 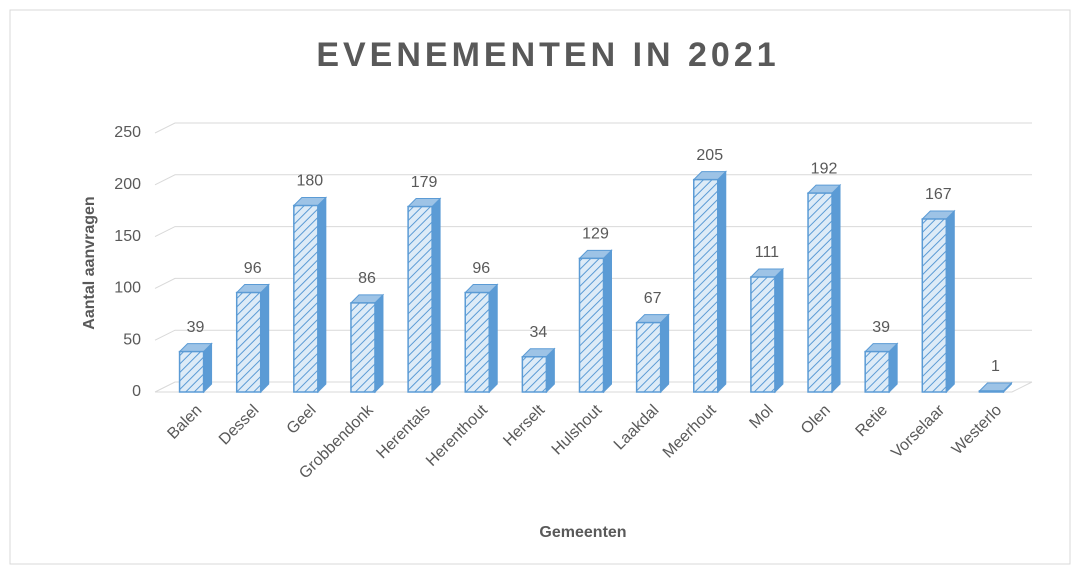 What do you see at coordinates (127, 184) in the screenshot?
I see `y-tick-label: 200` at bounding box center [127, 184].